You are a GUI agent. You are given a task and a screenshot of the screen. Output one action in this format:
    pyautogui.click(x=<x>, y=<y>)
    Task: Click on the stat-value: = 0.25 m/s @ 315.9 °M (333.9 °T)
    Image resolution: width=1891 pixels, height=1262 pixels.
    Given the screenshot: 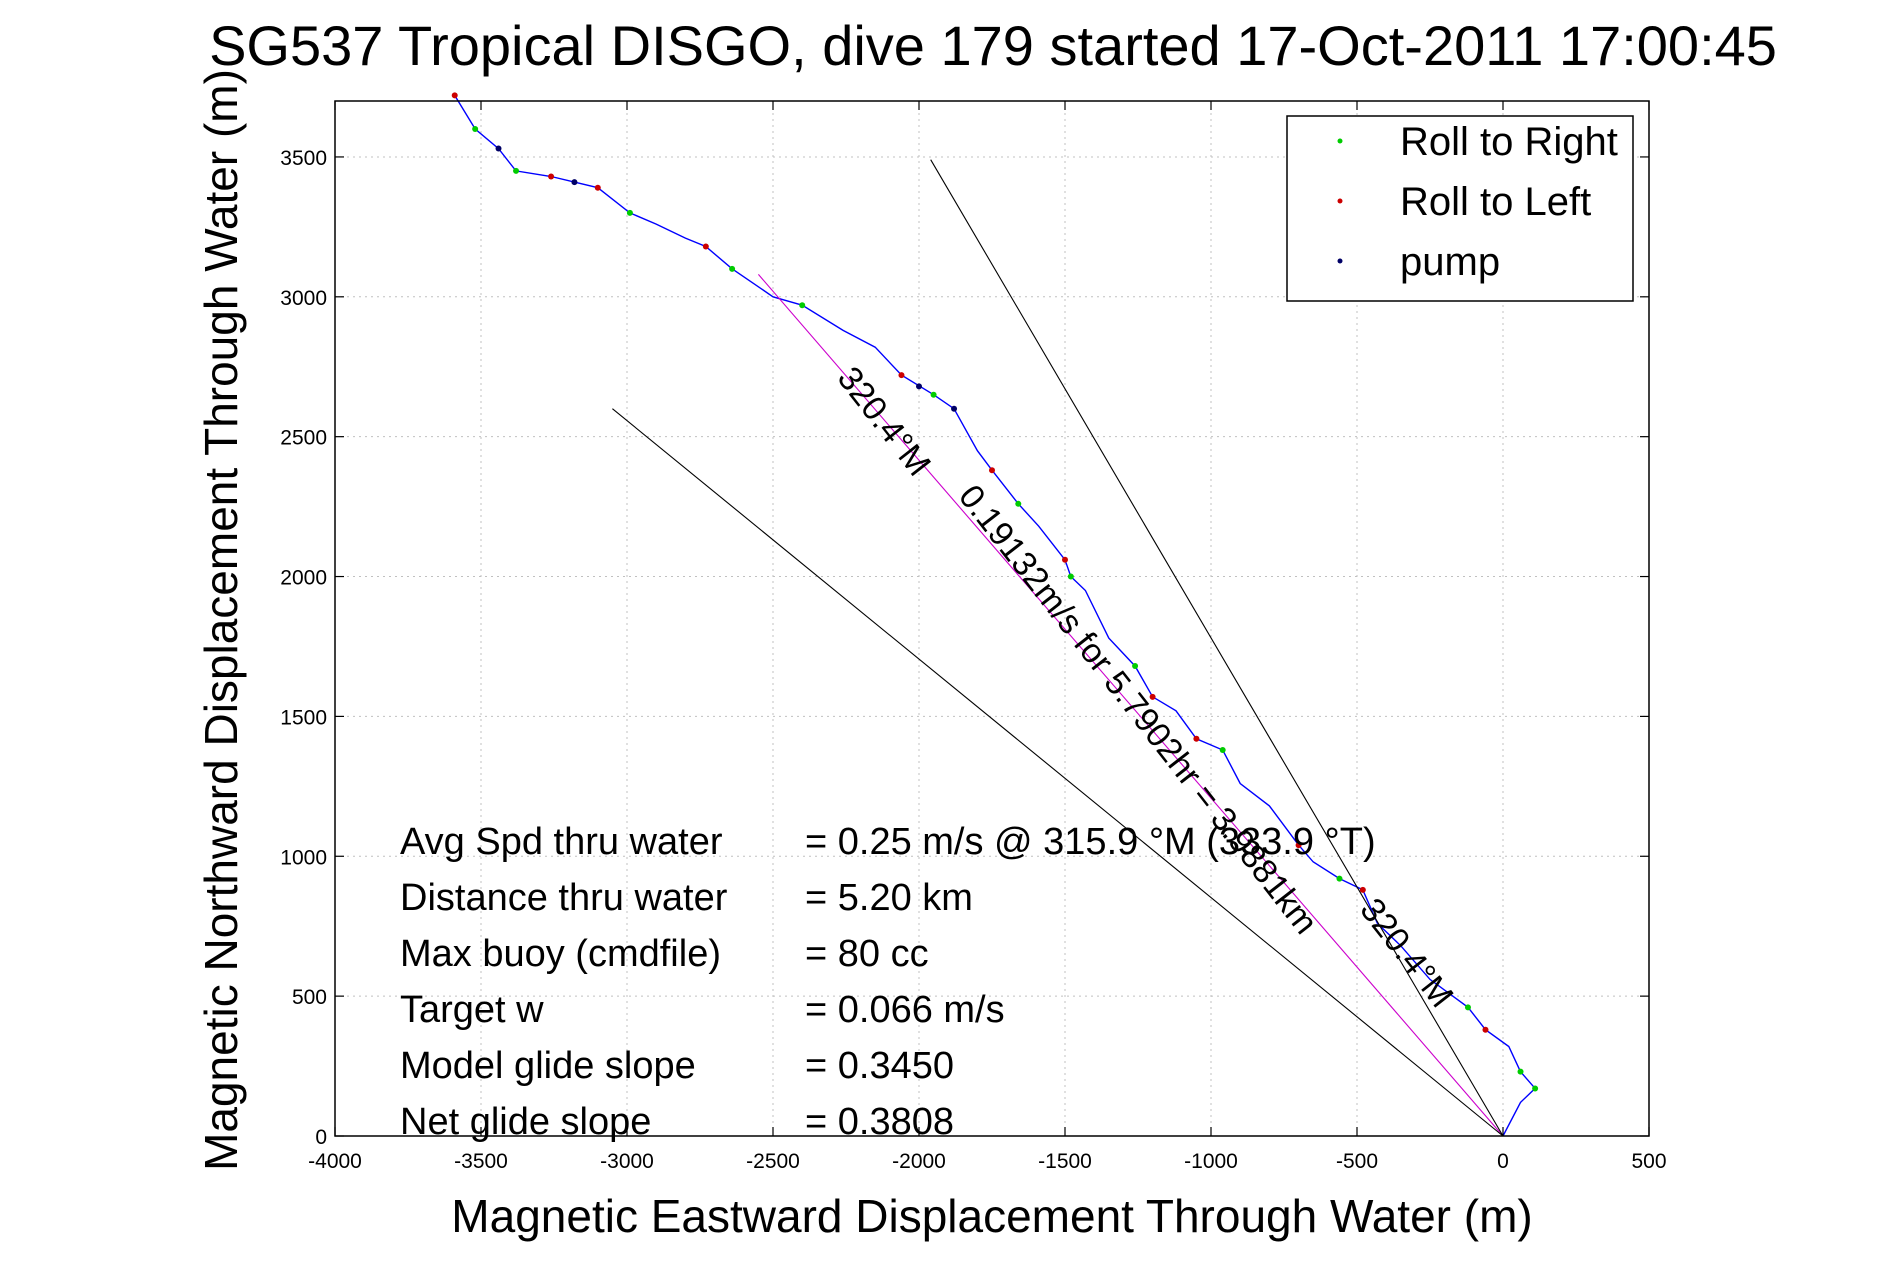 What is the action you would take?
    pyautogui.click(x=1090, y=842)
    